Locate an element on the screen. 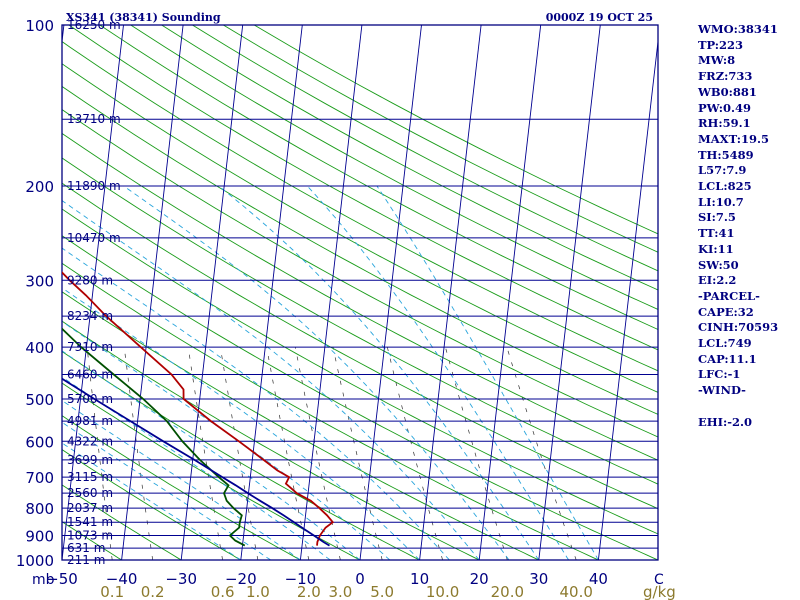  pressure-tick-label: 500 is located at coordinates (39, 400).